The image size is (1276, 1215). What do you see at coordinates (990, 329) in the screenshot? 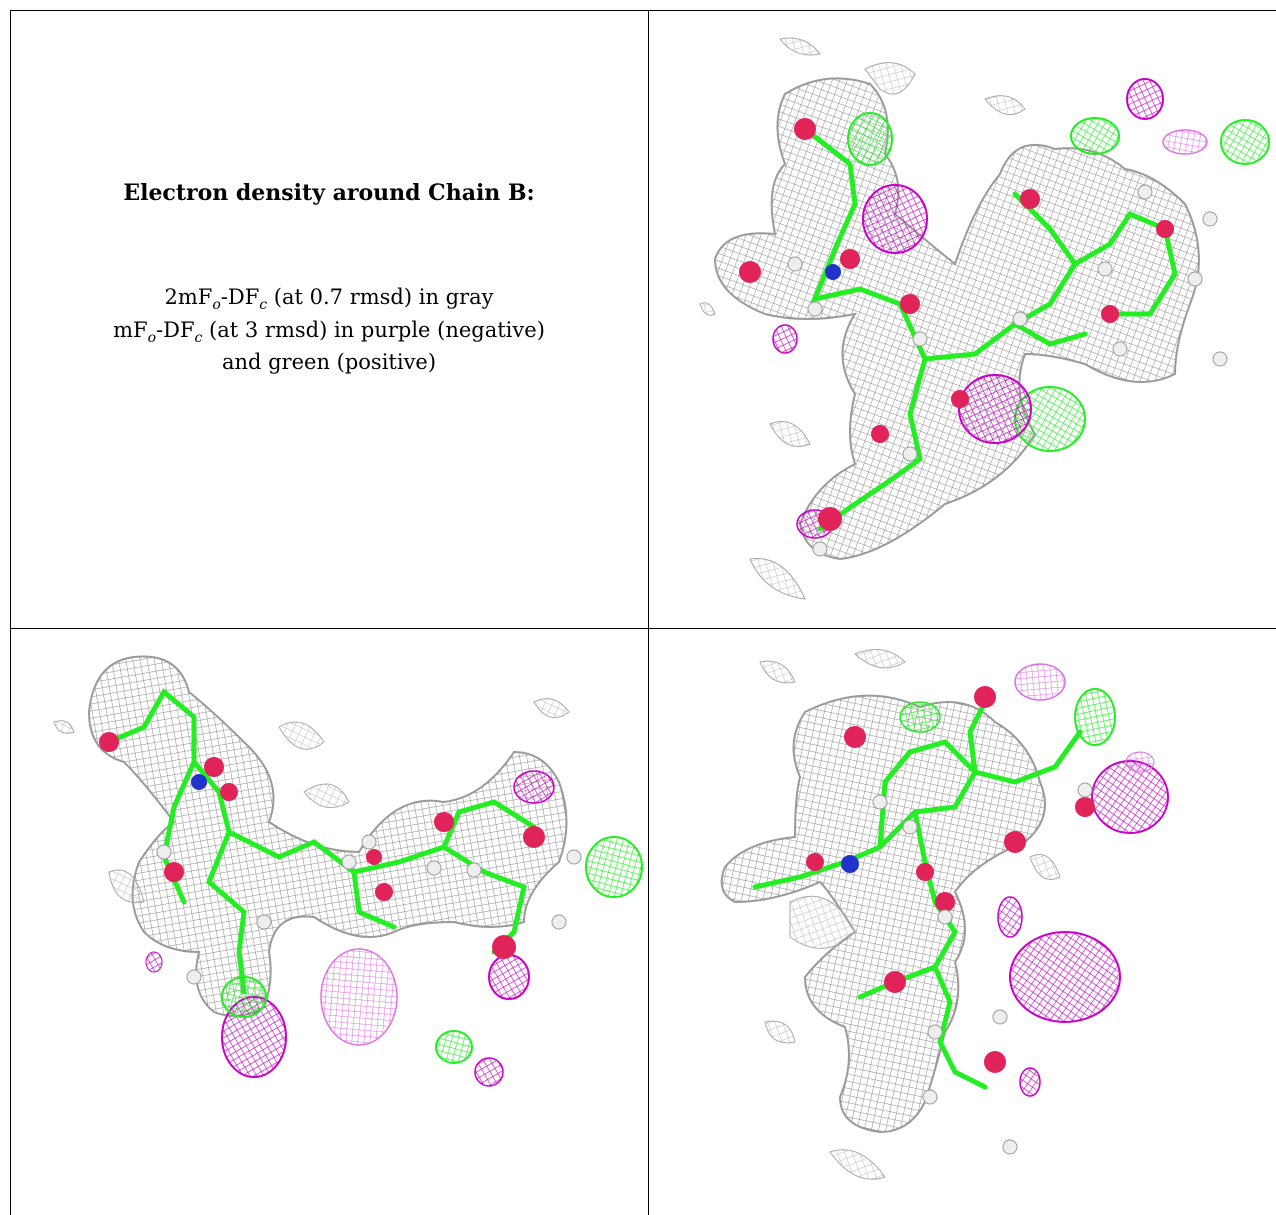
I see `molecule-bonds` at bounding box center [990, 329].